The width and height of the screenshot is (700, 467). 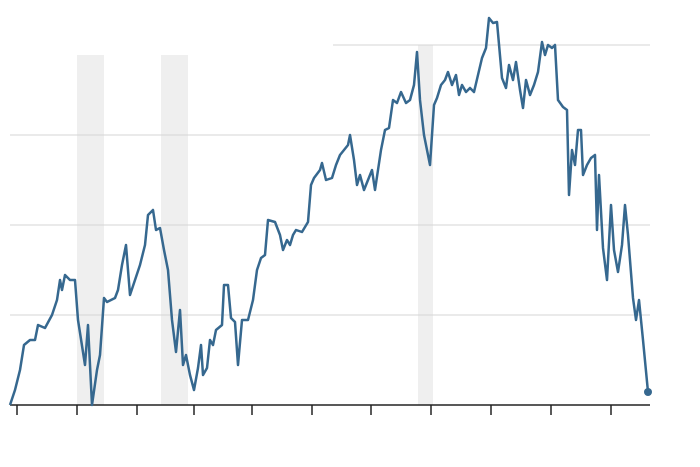 I want to click on recession-band, so click(x=174, y=230).